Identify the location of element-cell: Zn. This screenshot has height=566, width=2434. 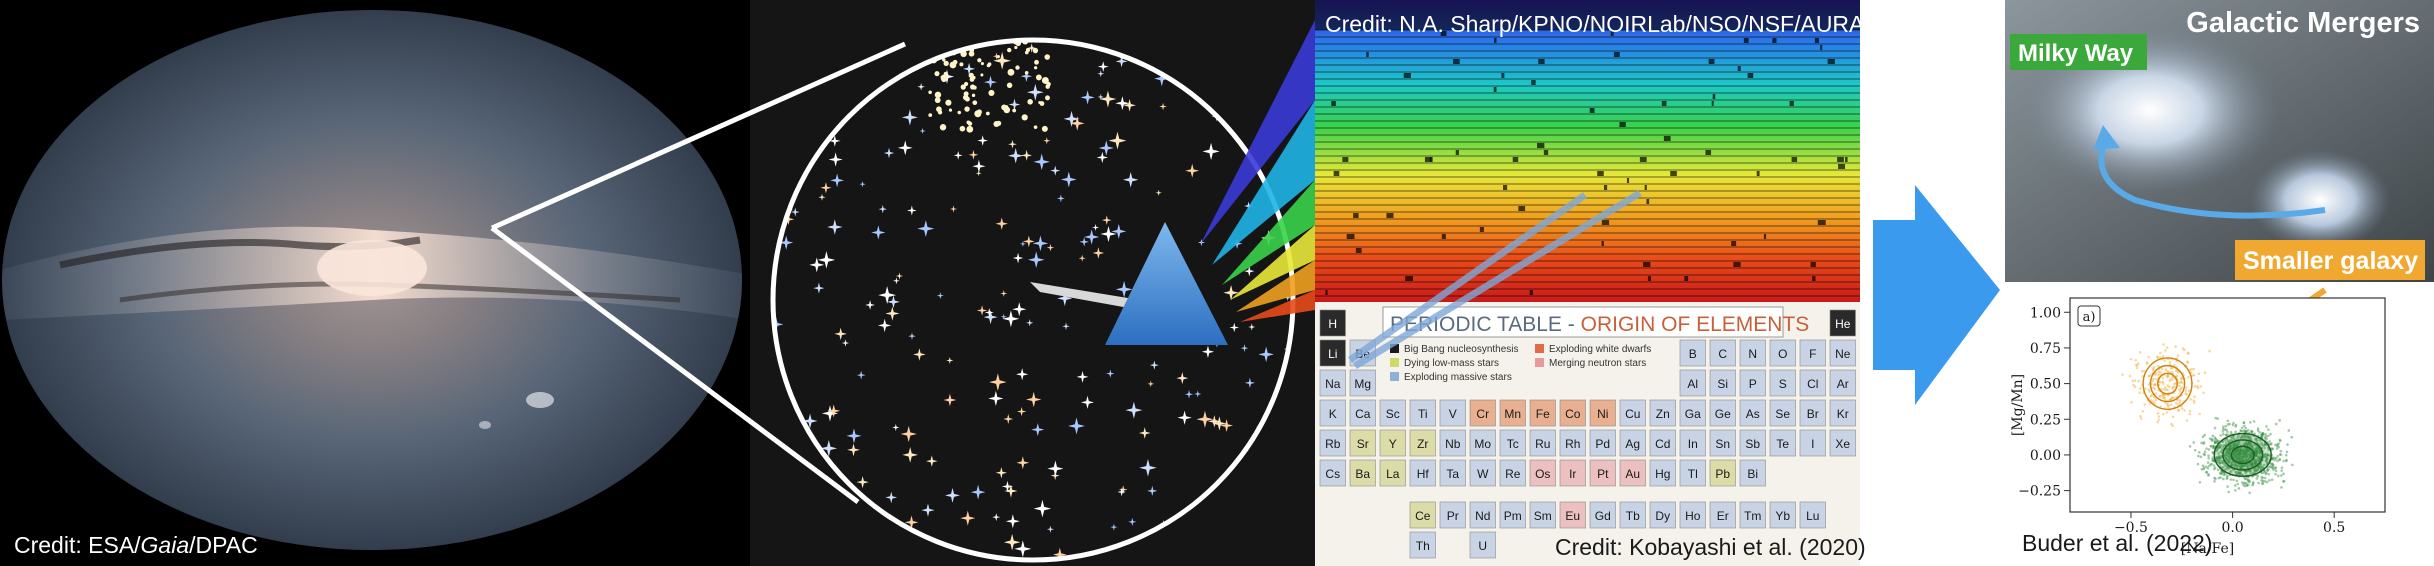
(1662, 413).